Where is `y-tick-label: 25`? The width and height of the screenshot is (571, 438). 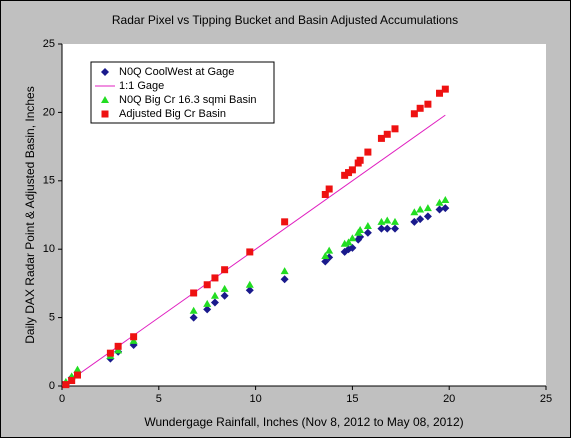
y-tick-label: 25 is located at coordinates (49, 44).